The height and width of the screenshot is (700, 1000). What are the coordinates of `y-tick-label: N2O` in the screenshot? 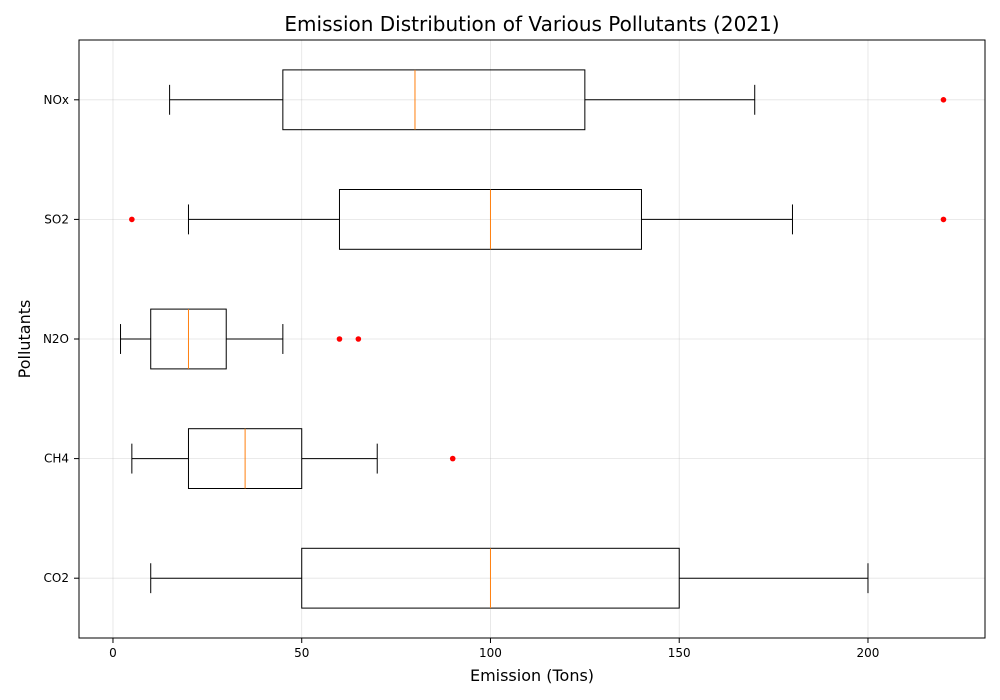 It's located at (56, 339).